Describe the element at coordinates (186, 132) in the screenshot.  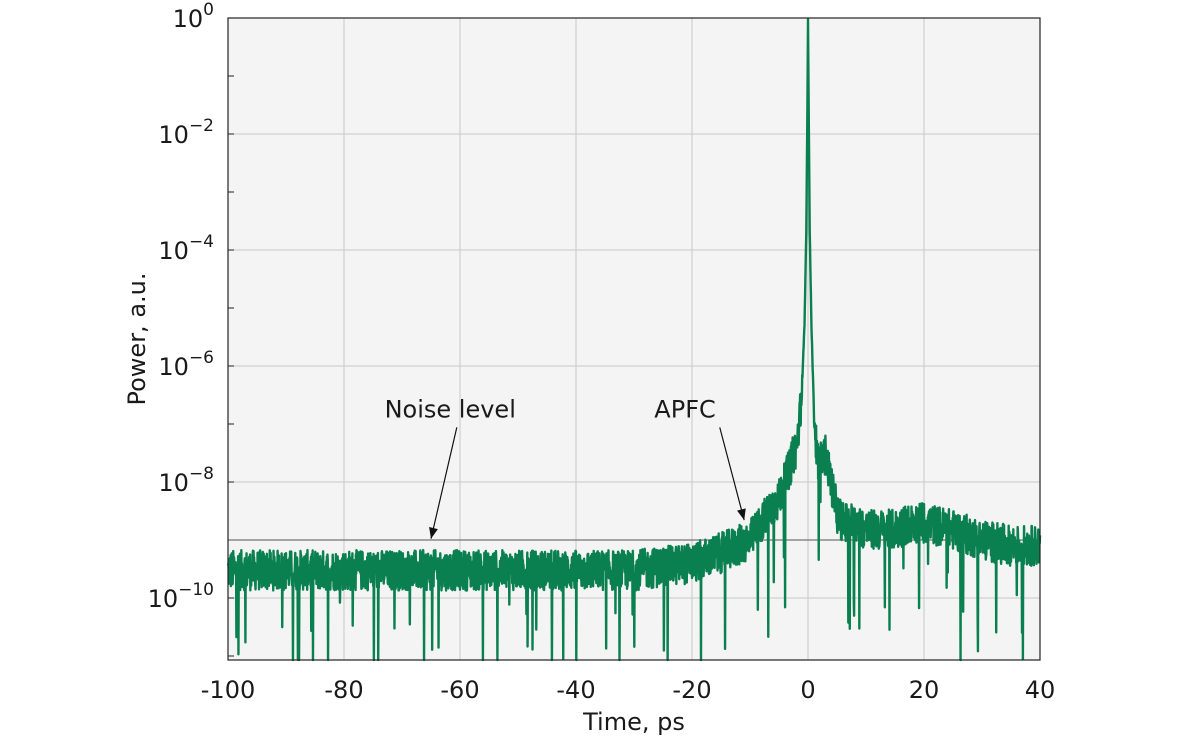
I see `y-tick-label: 10⁻²` at that location.